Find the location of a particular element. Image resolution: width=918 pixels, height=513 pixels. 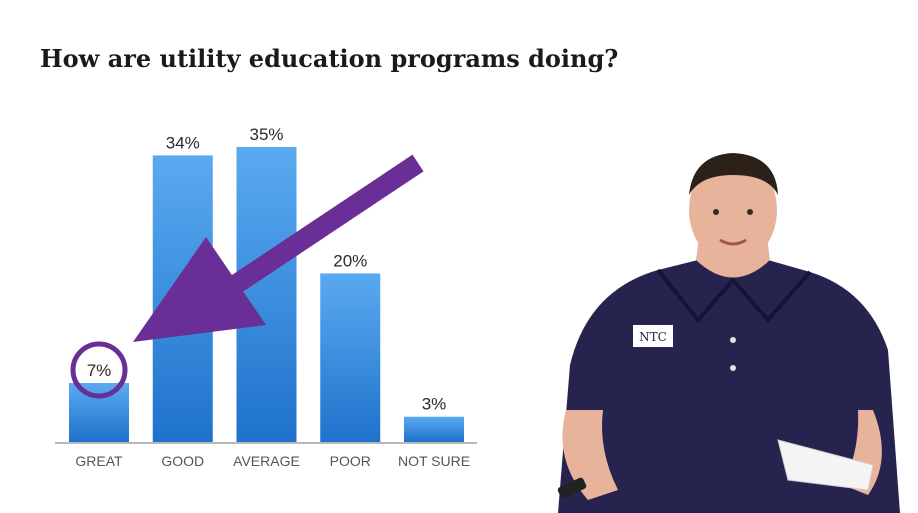

bar-not-sure is located at coordinates (434, 429).